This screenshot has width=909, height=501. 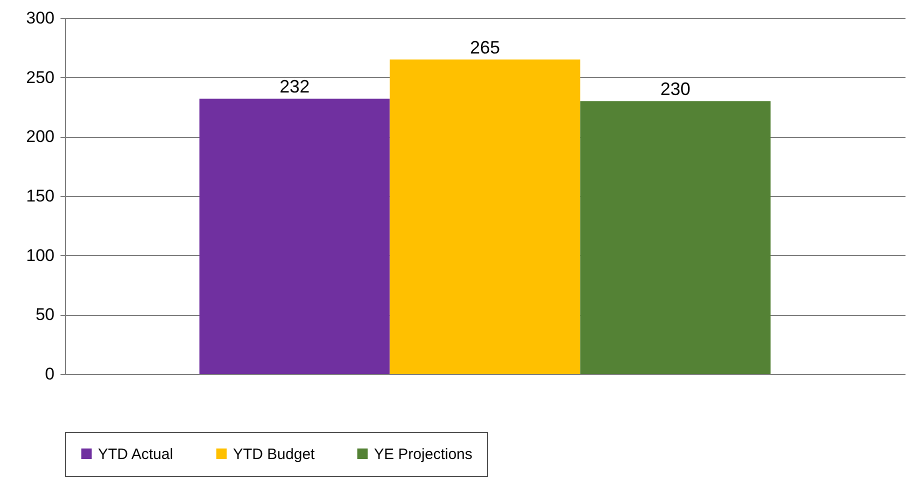 I want to click on y-tick-label: 150, so click(x=40, y=196).